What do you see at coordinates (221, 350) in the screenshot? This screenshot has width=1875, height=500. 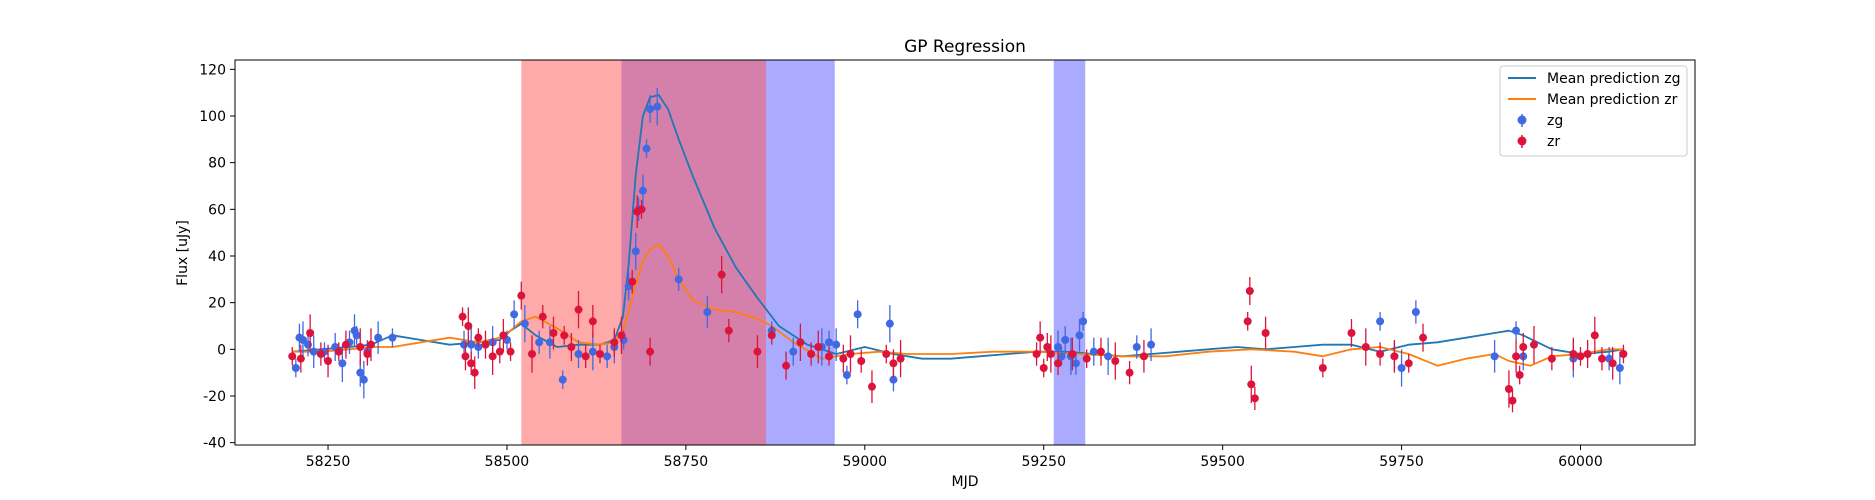 I see `y-tick-label: 0` at bounding box center [221, 350].